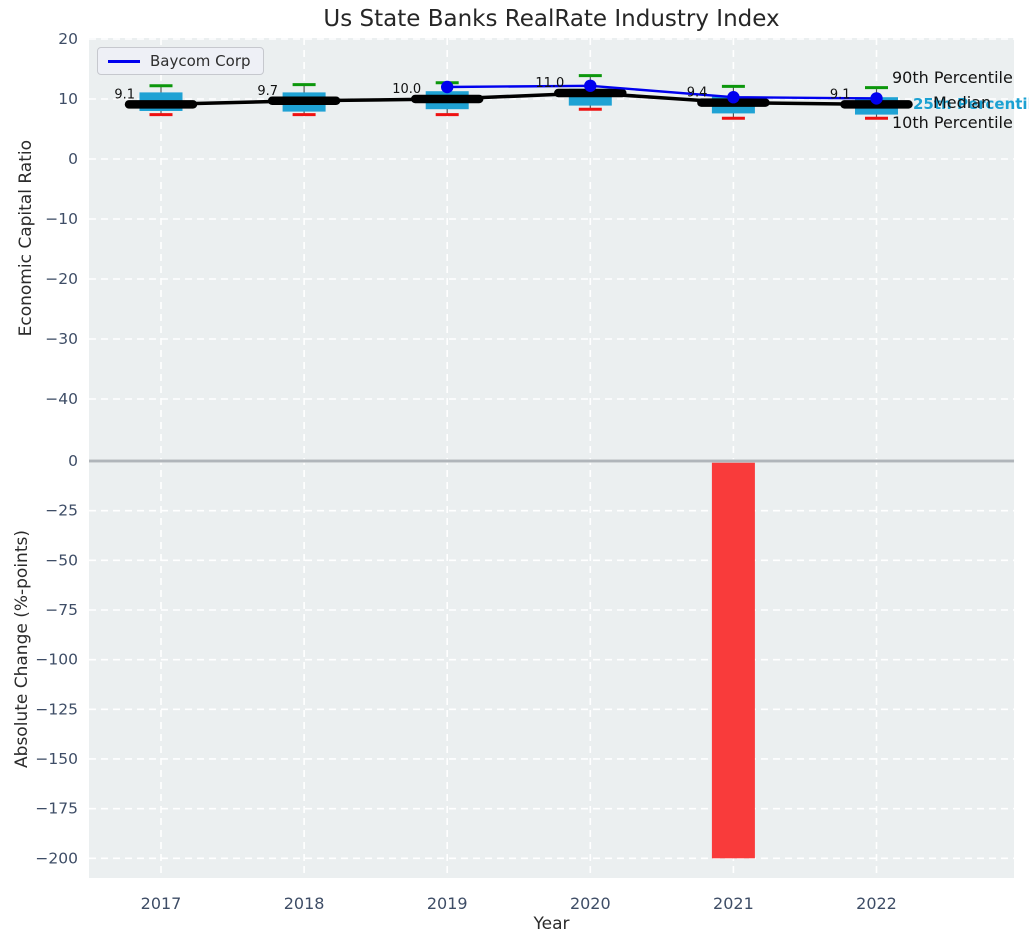 This screenshot has height=942, width=1029. I want to click on x-tick-label-2017: 2017, so click(161, 903).